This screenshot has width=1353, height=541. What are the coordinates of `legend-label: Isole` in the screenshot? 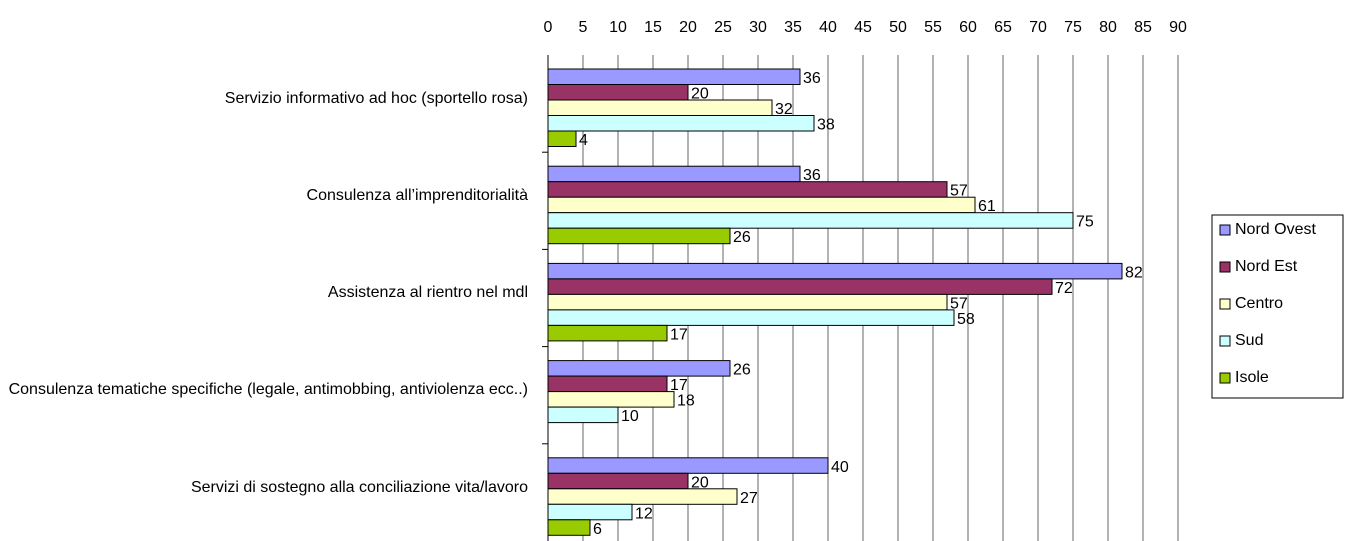 It's located at (1252, 377).